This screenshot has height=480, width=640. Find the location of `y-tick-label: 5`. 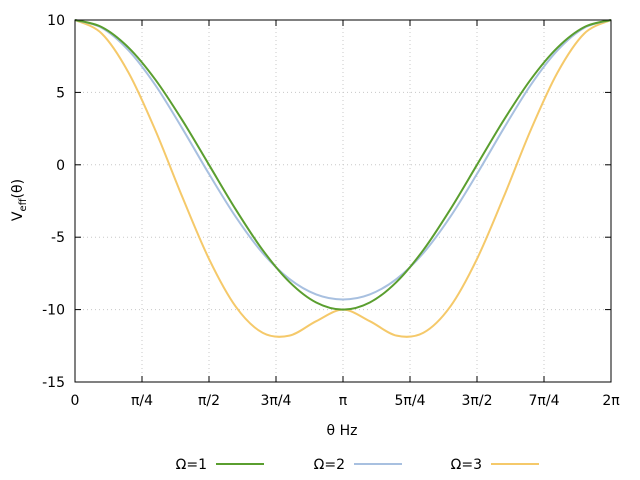

y-tick-label: 5 is located at coordinates (60, 93).